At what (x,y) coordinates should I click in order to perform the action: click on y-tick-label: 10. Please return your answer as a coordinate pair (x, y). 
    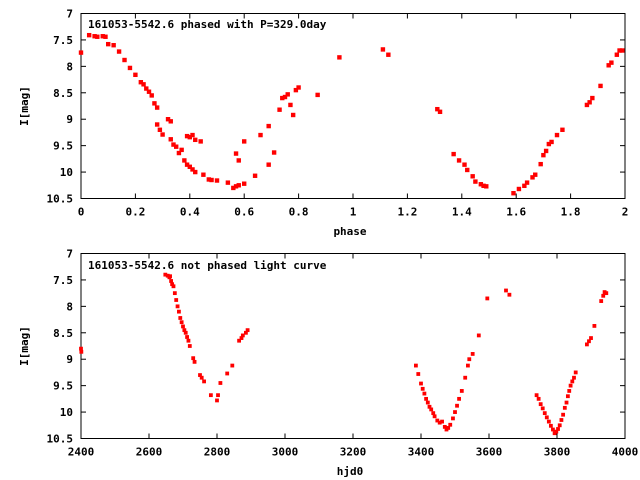
    Looking at the image, I should click on (66, 412).